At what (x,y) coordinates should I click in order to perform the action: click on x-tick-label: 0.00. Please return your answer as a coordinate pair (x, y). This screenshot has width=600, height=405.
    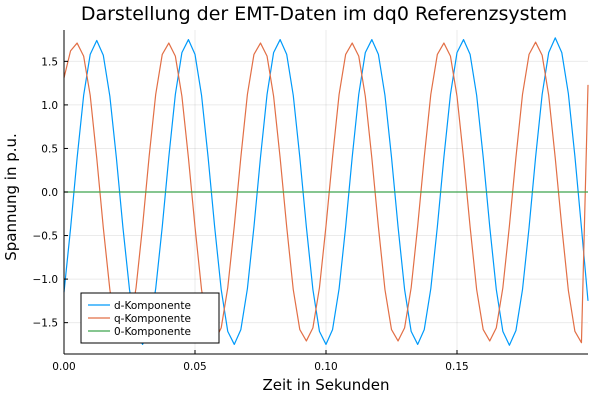
    Looking at the image, I should click on (63, 367).